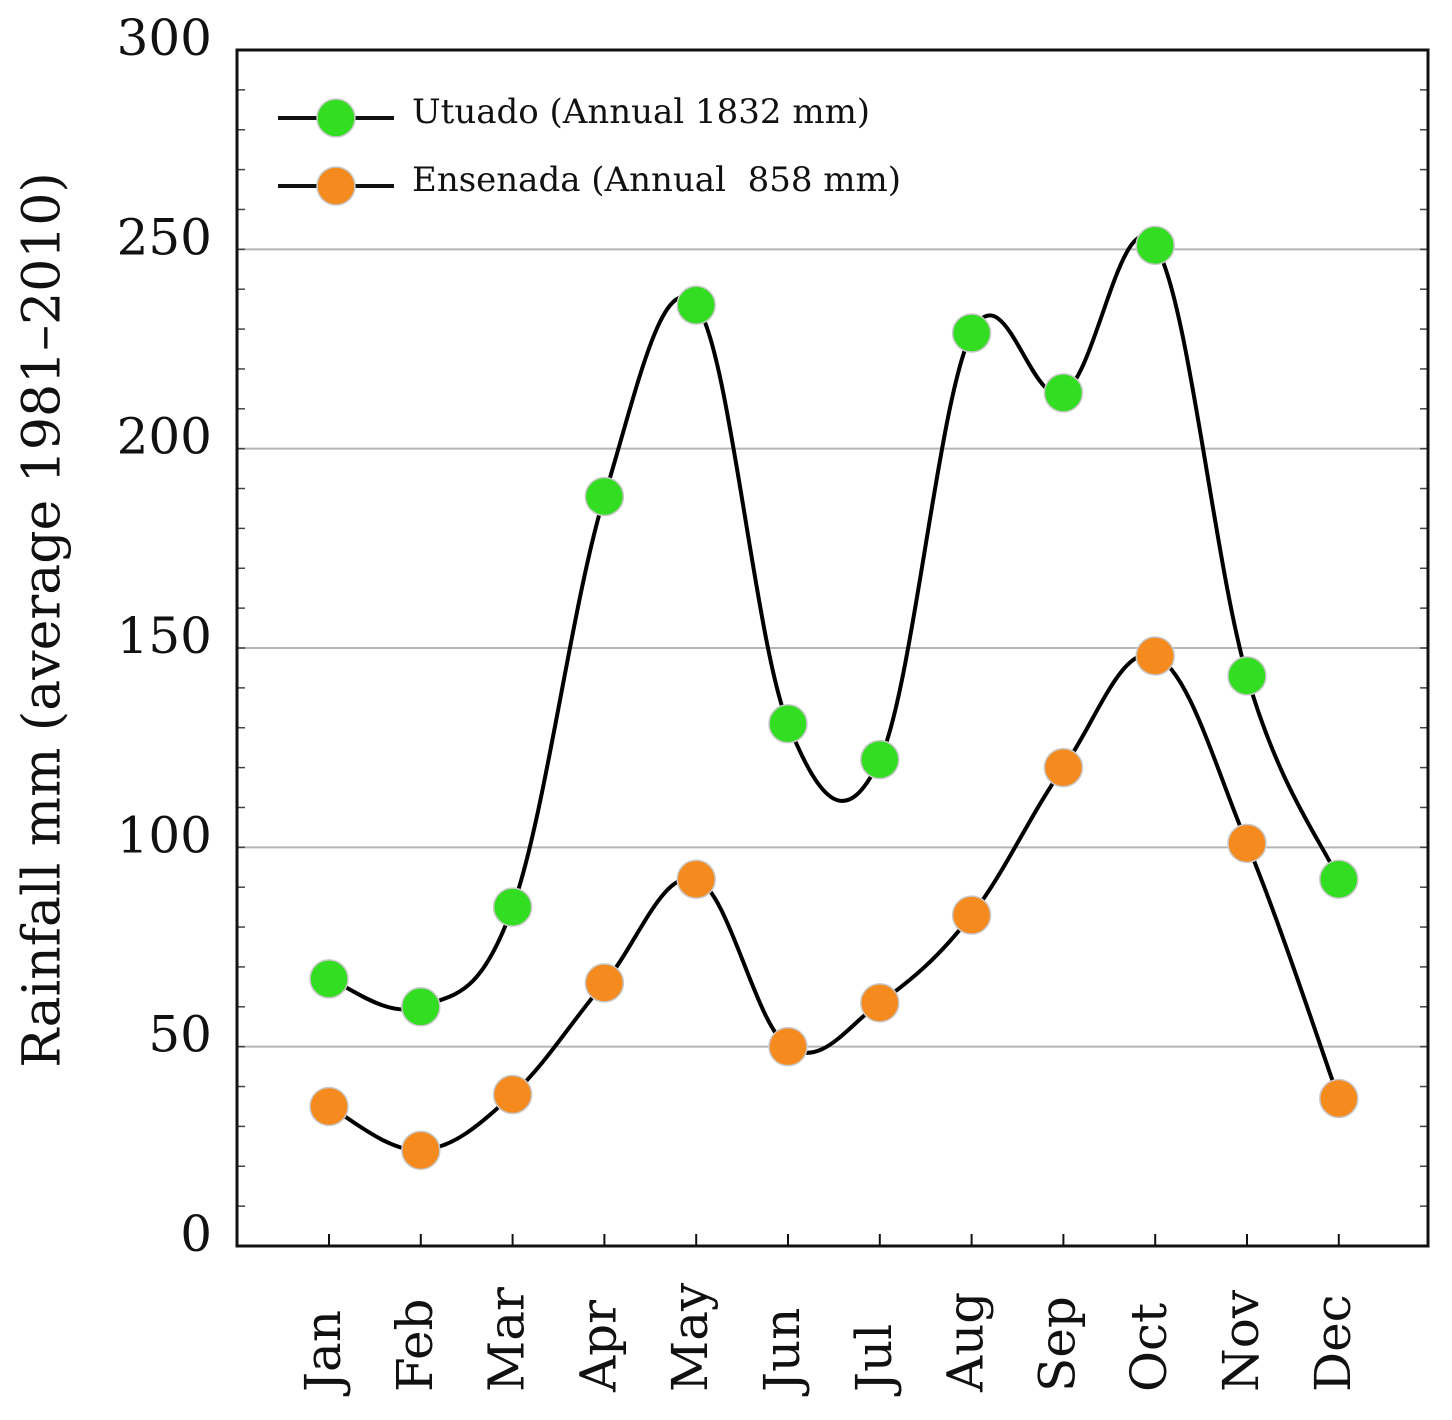 The image size is (1452, 1420). Describe the element at coordinates (415, 1345) in the screenshot. I see `x-tick-label-feb: Feb` at that location.